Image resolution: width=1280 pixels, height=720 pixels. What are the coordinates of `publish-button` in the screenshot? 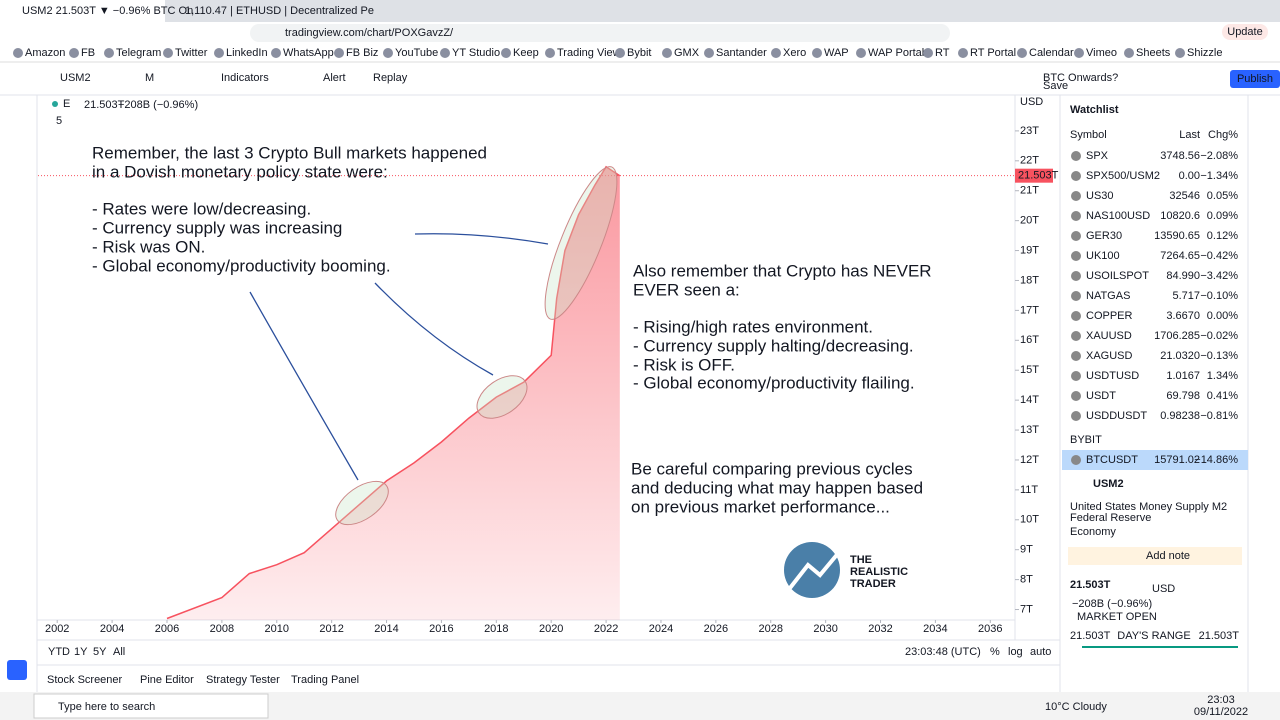 It's located at (1255, 79).